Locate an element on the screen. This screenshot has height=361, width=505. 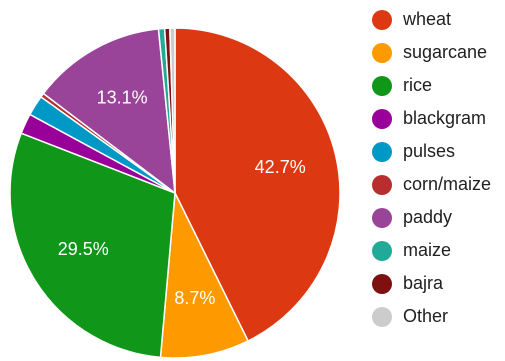
pie-label-paddy: 13.1% is located at coordinates (122, 98).